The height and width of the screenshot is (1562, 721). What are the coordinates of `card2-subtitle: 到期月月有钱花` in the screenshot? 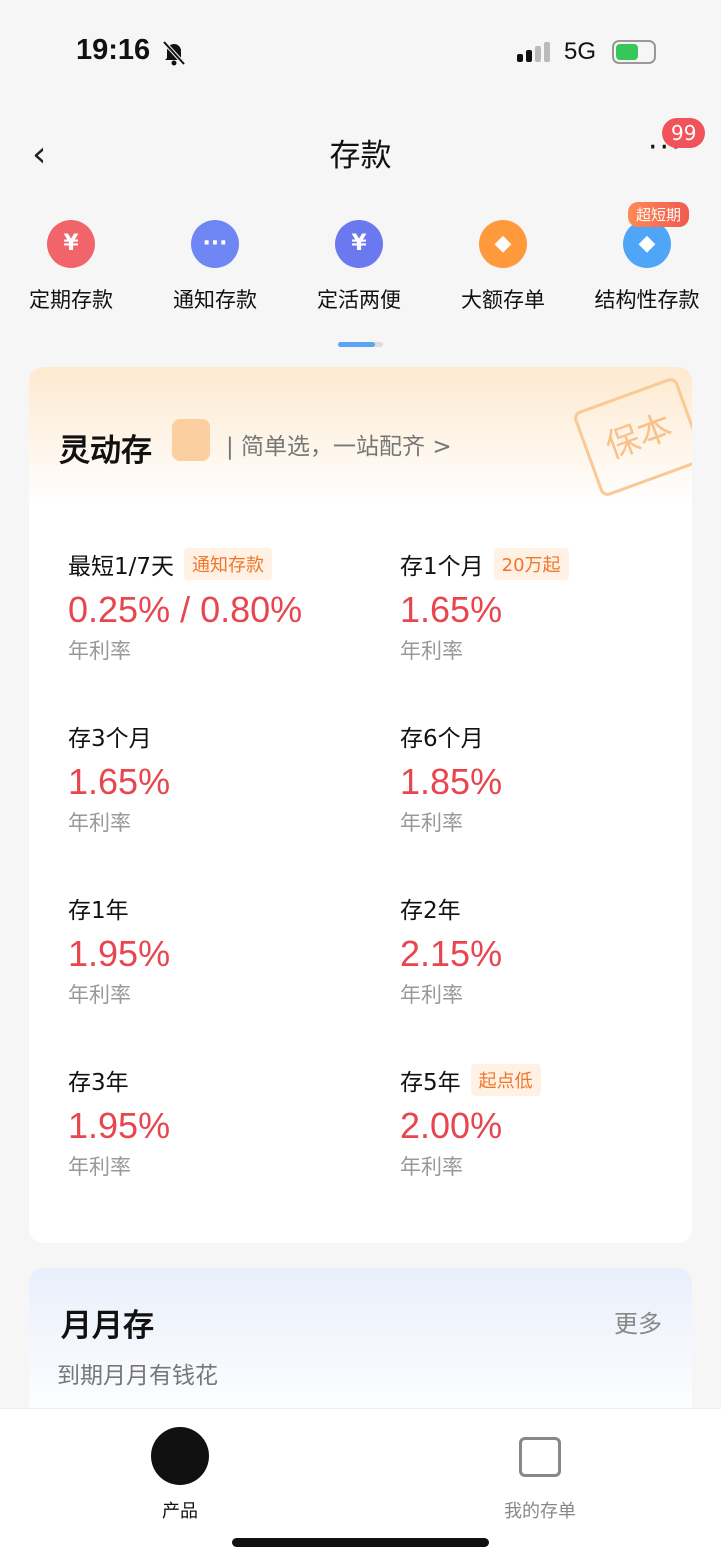 It's located at (137, 1376).